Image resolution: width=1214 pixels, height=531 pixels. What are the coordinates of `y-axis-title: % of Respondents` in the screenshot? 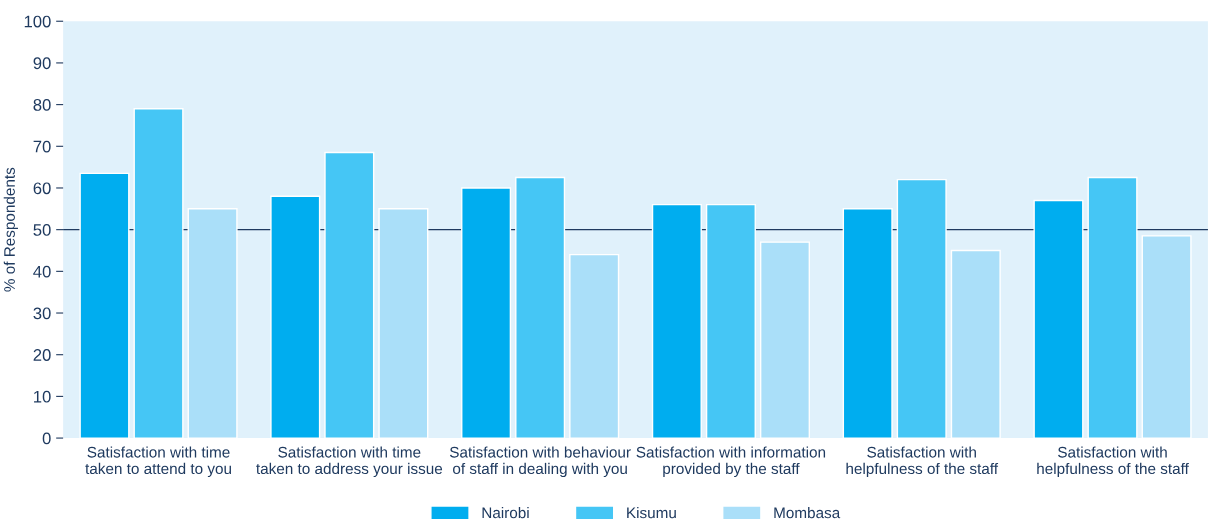 It's located at (10, 229).